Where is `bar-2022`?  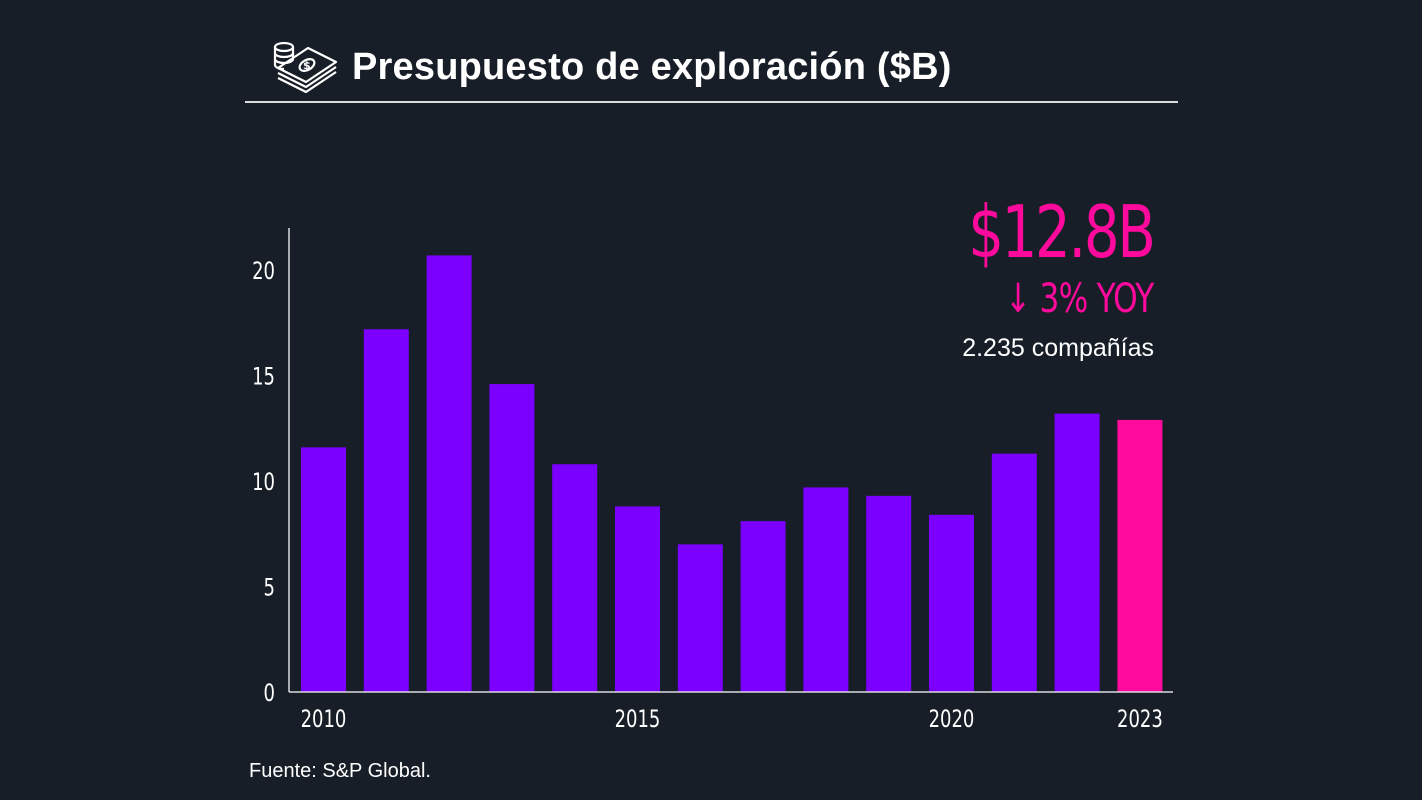
bar-2022 is located at coordinates (1077, 552).